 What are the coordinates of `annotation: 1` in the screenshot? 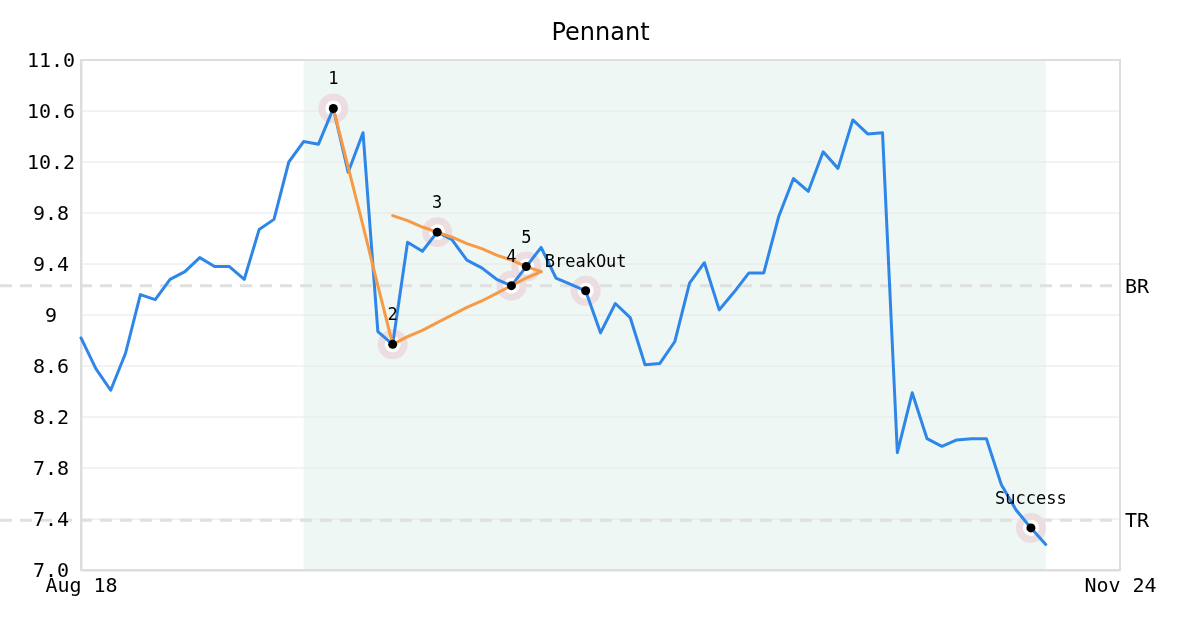 It's located at (333, 78).